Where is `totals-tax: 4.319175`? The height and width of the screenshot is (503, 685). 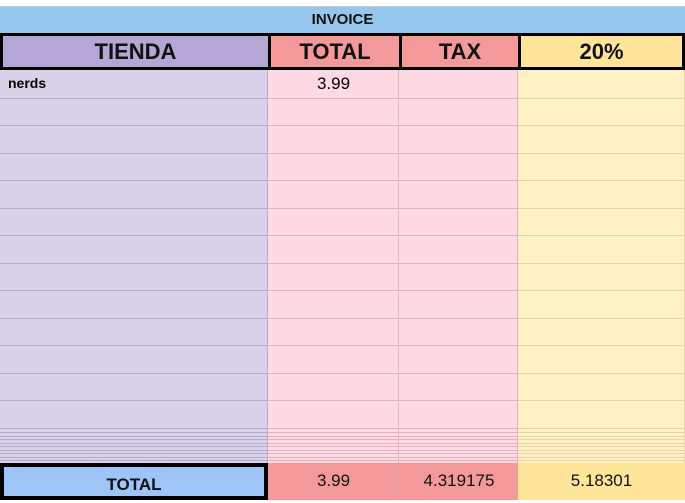 totals-tax: 4.319175 is located at coordinates (458, 481).